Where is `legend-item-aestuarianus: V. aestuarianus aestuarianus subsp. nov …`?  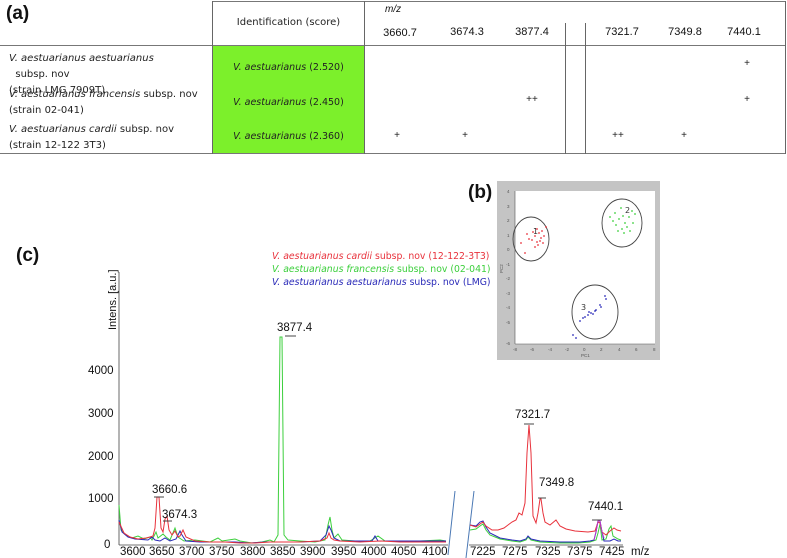 legend-item-aestuarianus: V. aestuarianus aestuarianus subsp. nov … is located at coordinates (381, 282).